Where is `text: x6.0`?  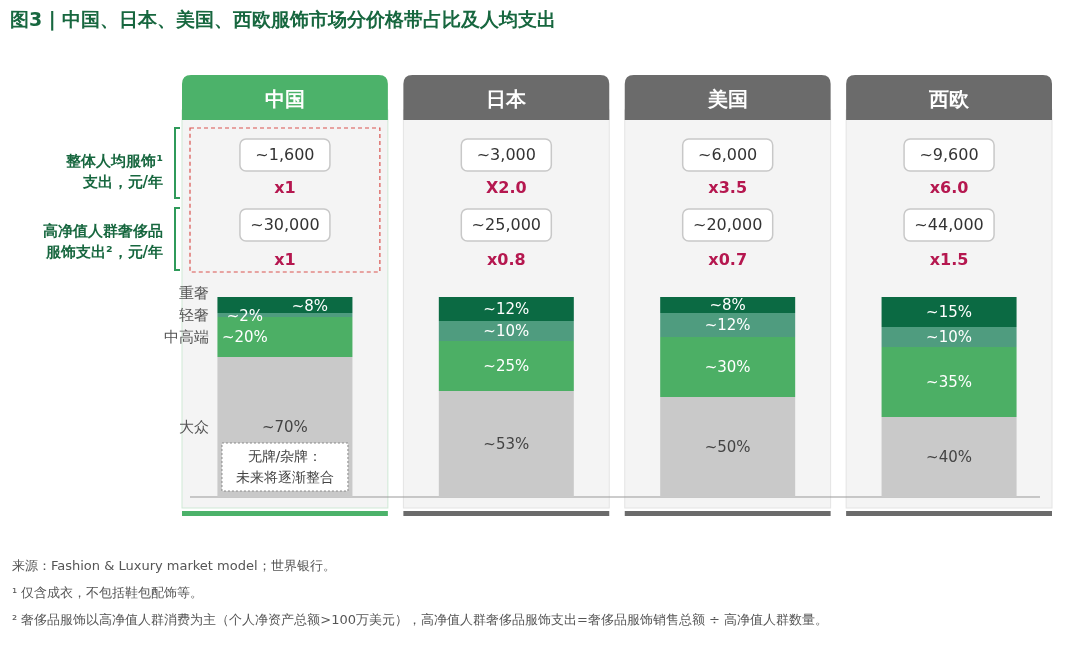
text: x6.0 is located at coordinates (949, 187).